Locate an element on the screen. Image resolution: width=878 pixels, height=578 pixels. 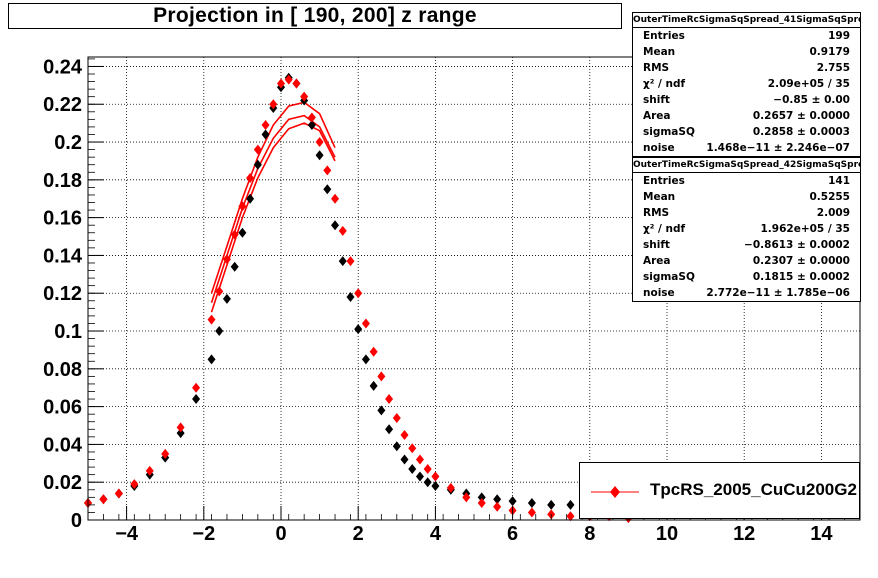
stats-row-chi2: χ² / ndf 1.962e+05 / 35 is located at coordinates (746, 229).